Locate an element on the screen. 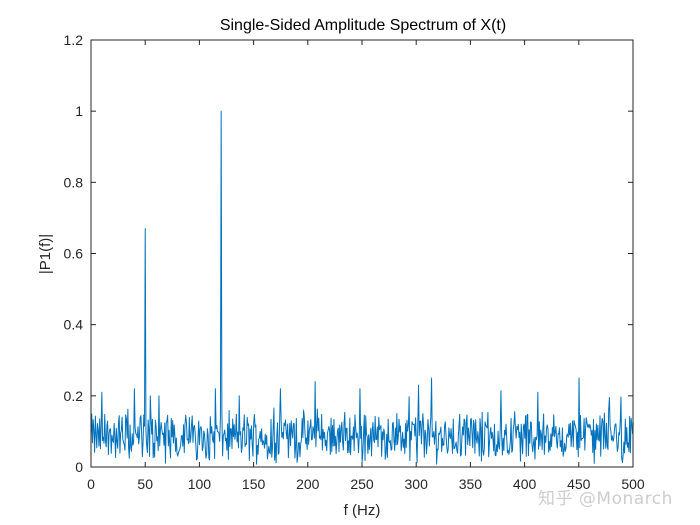 The image size is (700, 525). x-tick-label: 150 is located at coordinates (254, 484).